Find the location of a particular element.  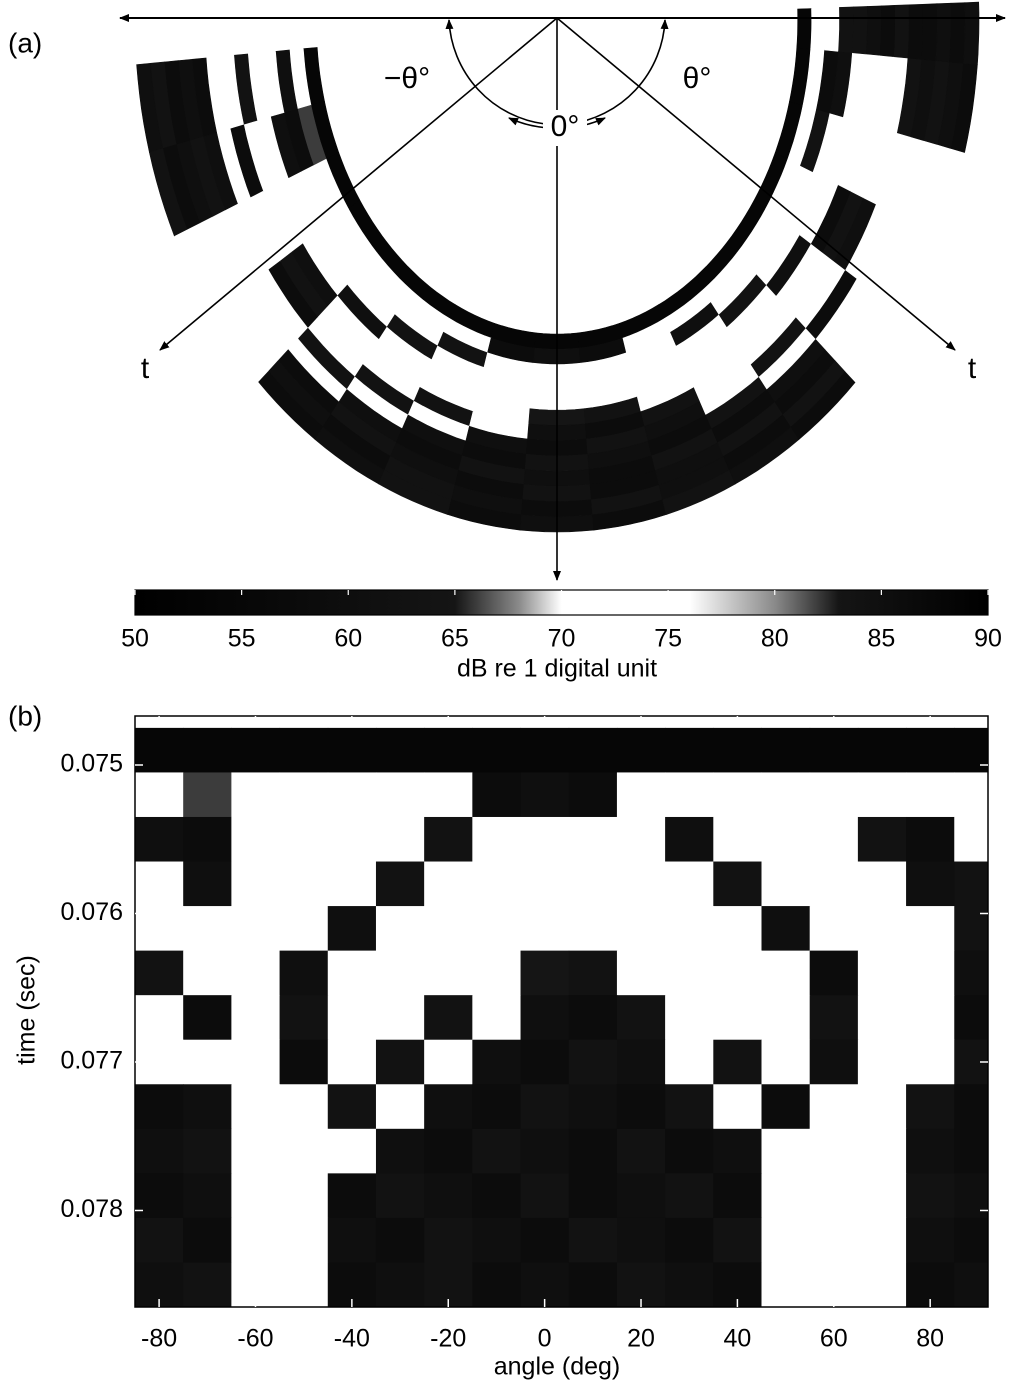

panel-label: (b) is located at coordinates (25, 715).